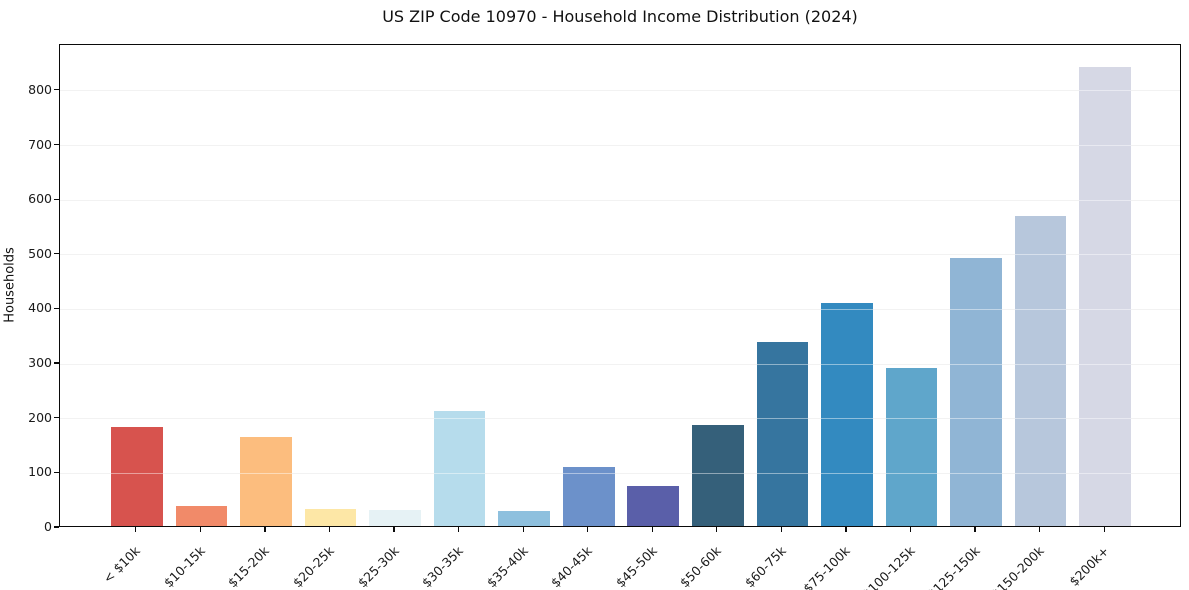 This screenshot has width=1189, height=590. What do you see at coordinates (40, 199) in the screenshot?
I see `y-tick-label-600: 600` at bounding box center [40, 199].